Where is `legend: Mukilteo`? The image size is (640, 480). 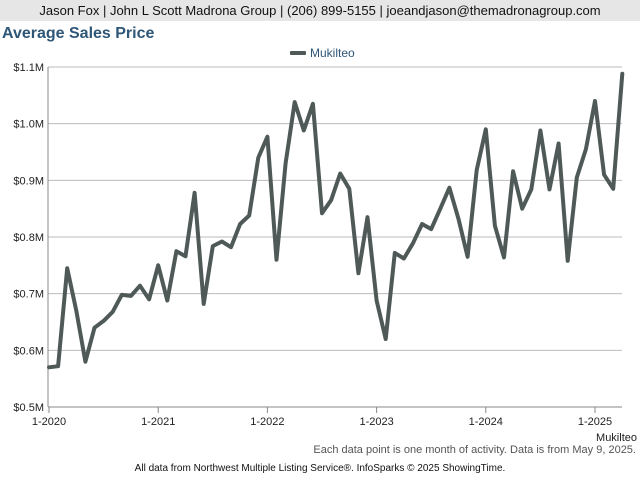 legend: Mukilteo is located at coordinates (322, 53).